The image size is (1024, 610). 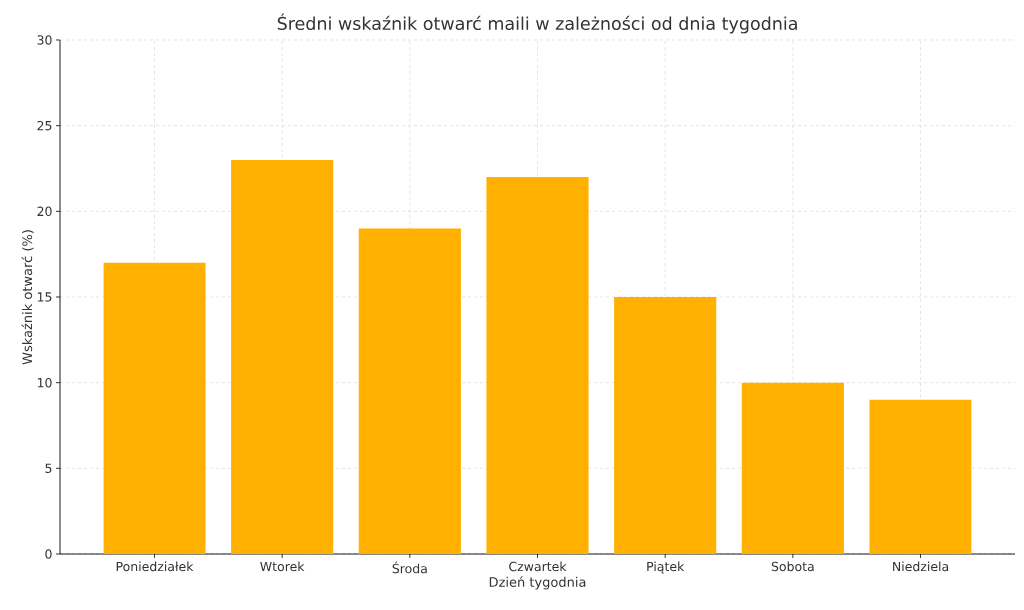 I want to click on y-tick-label: 5, so click(x=48, y=468).